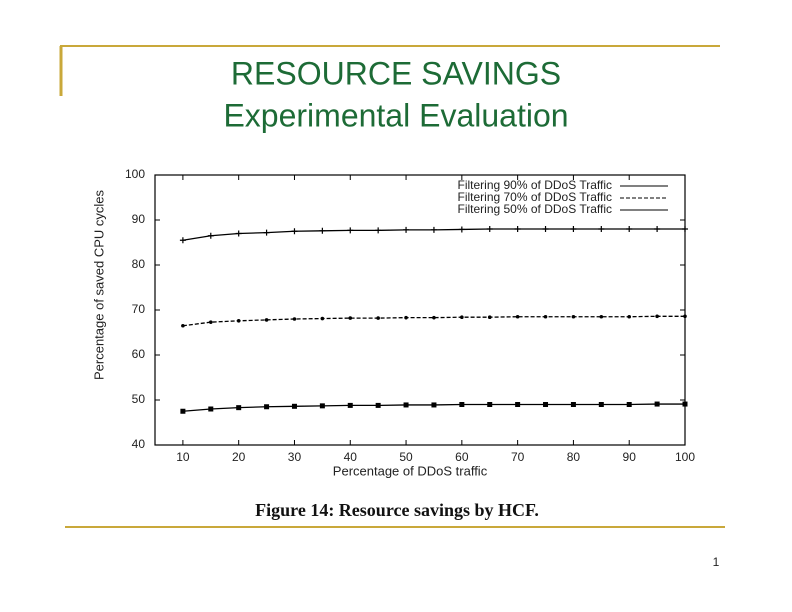 This screenshot has width=792, height=612. What do you see at coordinates (239, 457) in the screenshot?
I see `x-tick-label: 20` at bounding box center [239, 457].